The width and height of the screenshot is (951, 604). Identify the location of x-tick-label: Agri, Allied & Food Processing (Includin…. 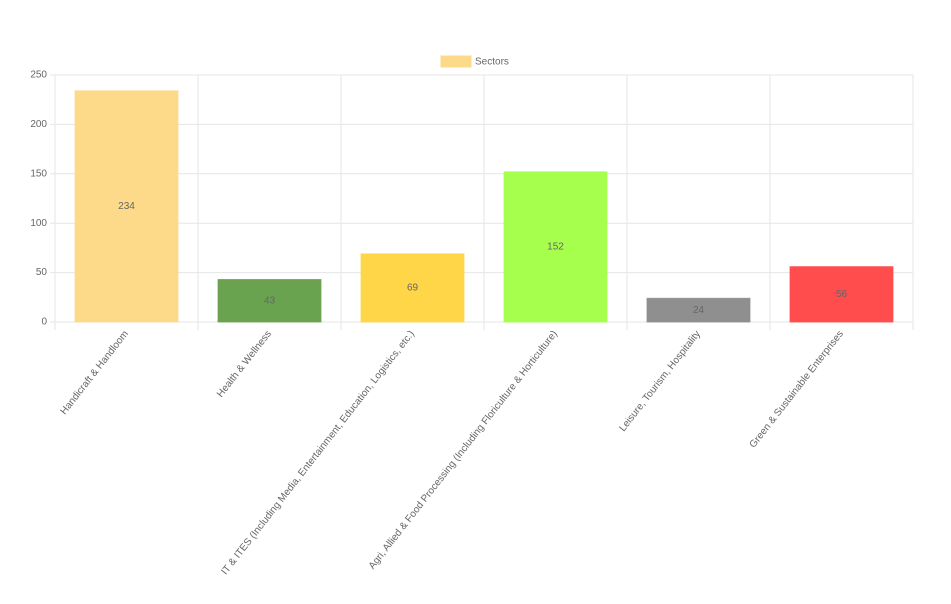
(463, 450).